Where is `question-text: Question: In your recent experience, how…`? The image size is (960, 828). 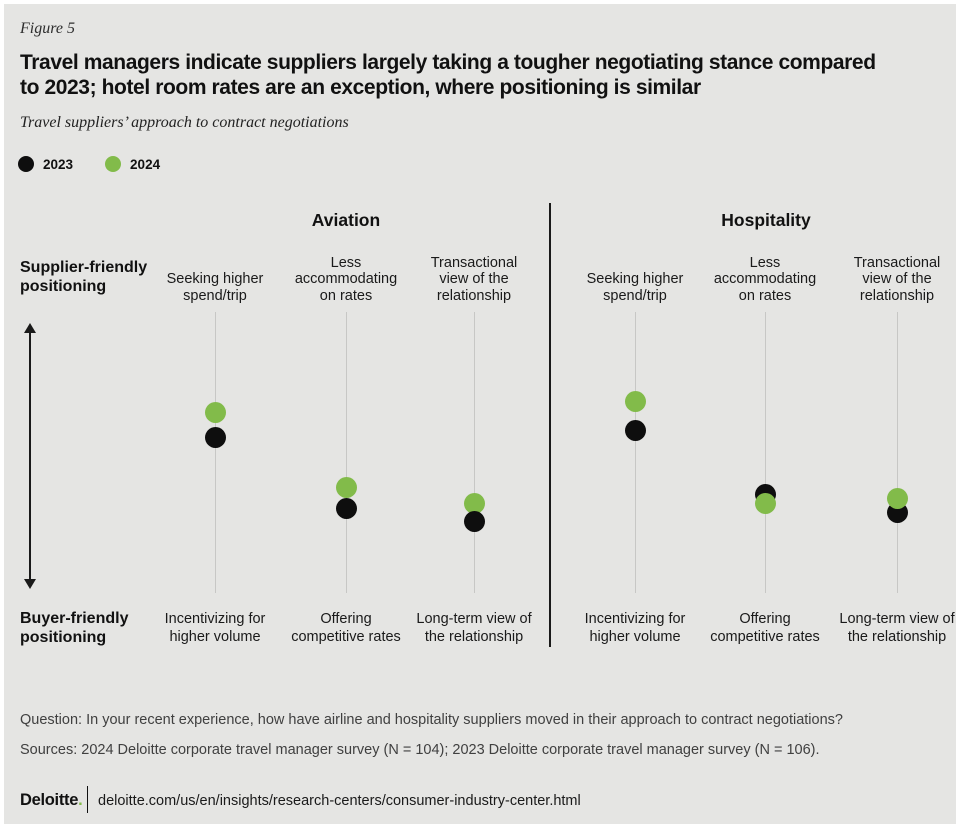
question-text: Question: In your recent experience, how… is located at coordinates (431, 720).